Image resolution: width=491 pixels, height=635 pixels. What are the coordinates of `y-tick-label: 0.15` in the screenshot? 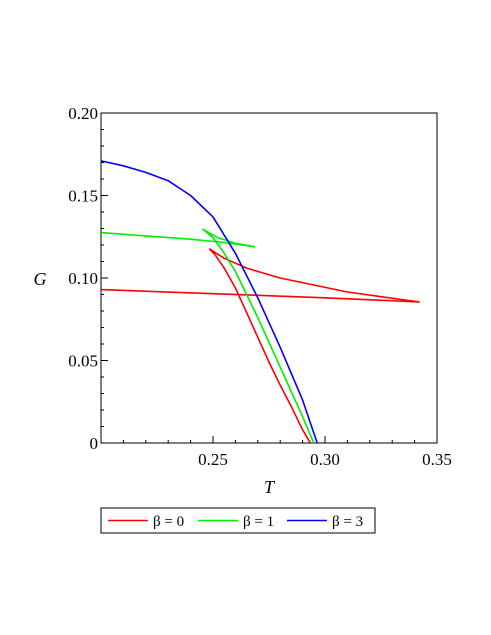 It's located at (83, 196).